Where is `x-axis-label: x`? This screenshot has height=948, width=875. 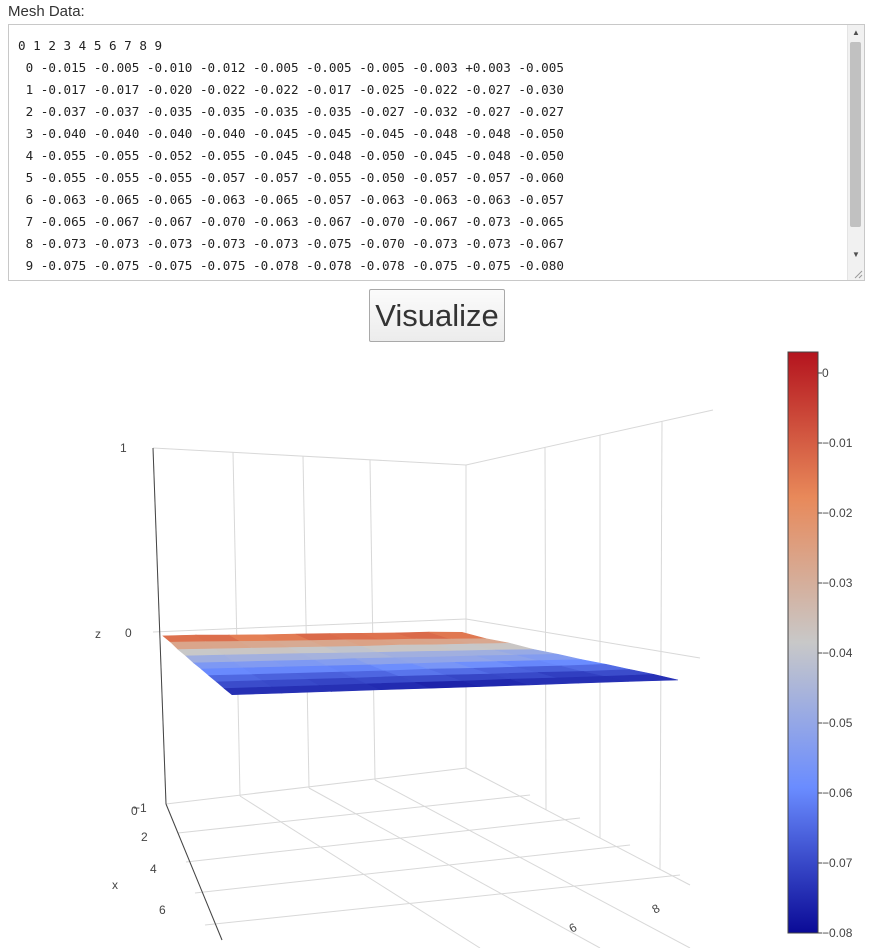 x-axis-label: x is located at coordinates (115, 885).